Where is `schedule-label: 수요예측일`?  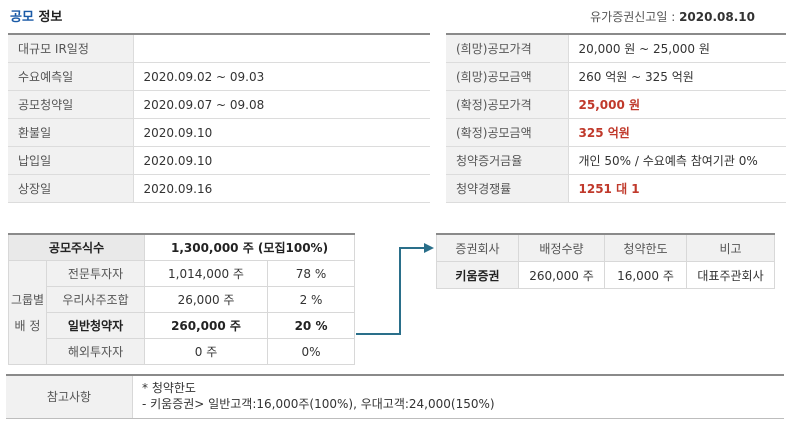
schedule-label: 수요예측일 is located at coordinates (71, 76).